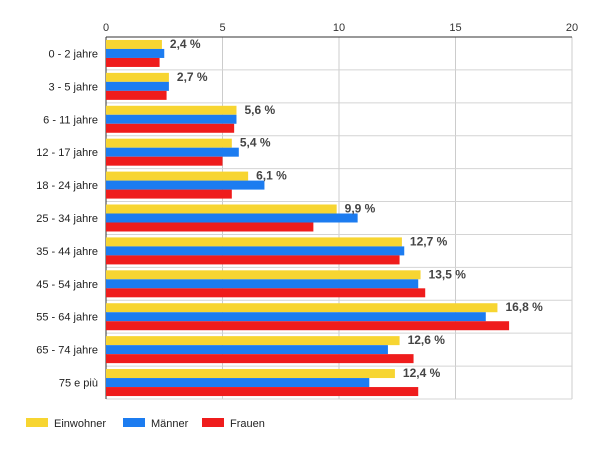  I want to click on category-label: 0 - 2 jahre, so click(73, 54).